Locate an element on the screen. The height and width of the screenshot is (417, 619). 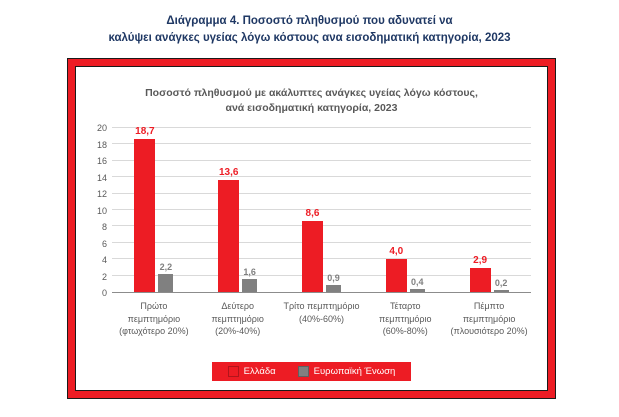
bar-group: 18,7 2,2 is located at coordinates (154, 209).